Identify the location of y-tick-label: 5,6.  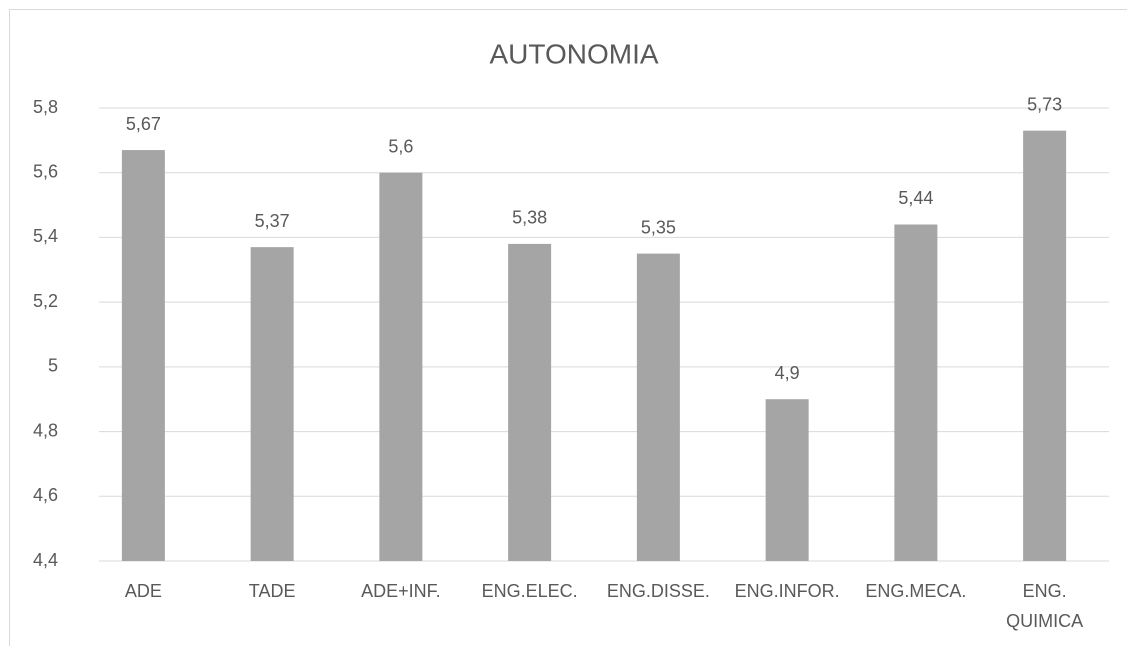
(45, 171).